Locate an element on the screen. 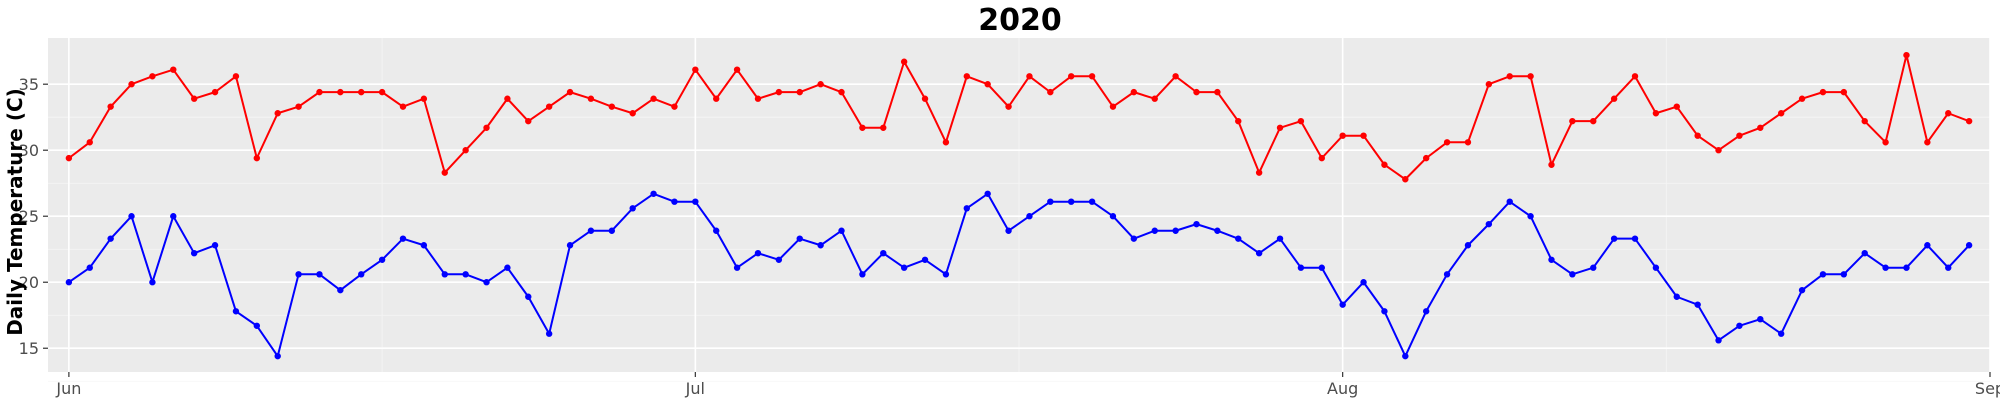  y-tick-label: 30 is located at coordinates (29, 150).